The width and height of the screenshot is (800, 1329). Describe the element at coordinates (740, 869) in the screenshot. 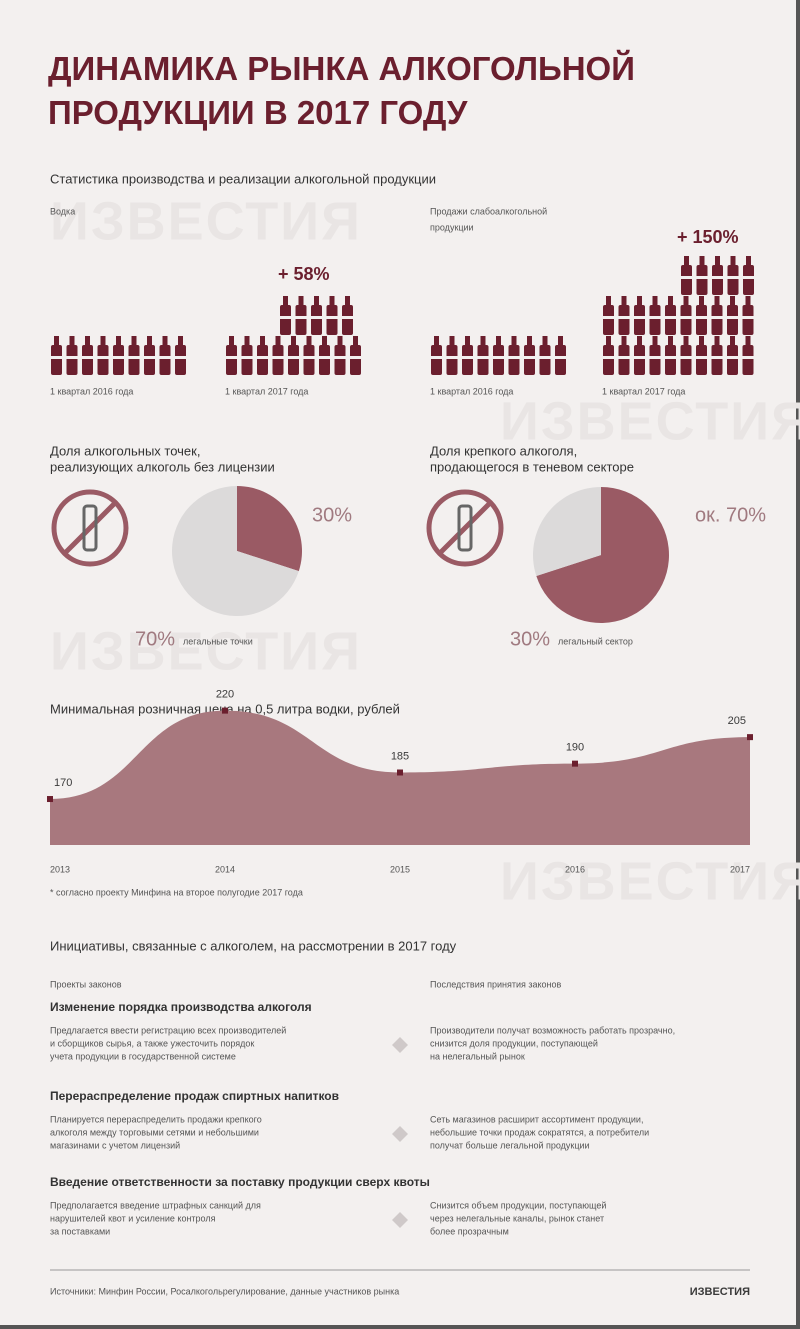

I see `x-tick-label: 2017` at that location.